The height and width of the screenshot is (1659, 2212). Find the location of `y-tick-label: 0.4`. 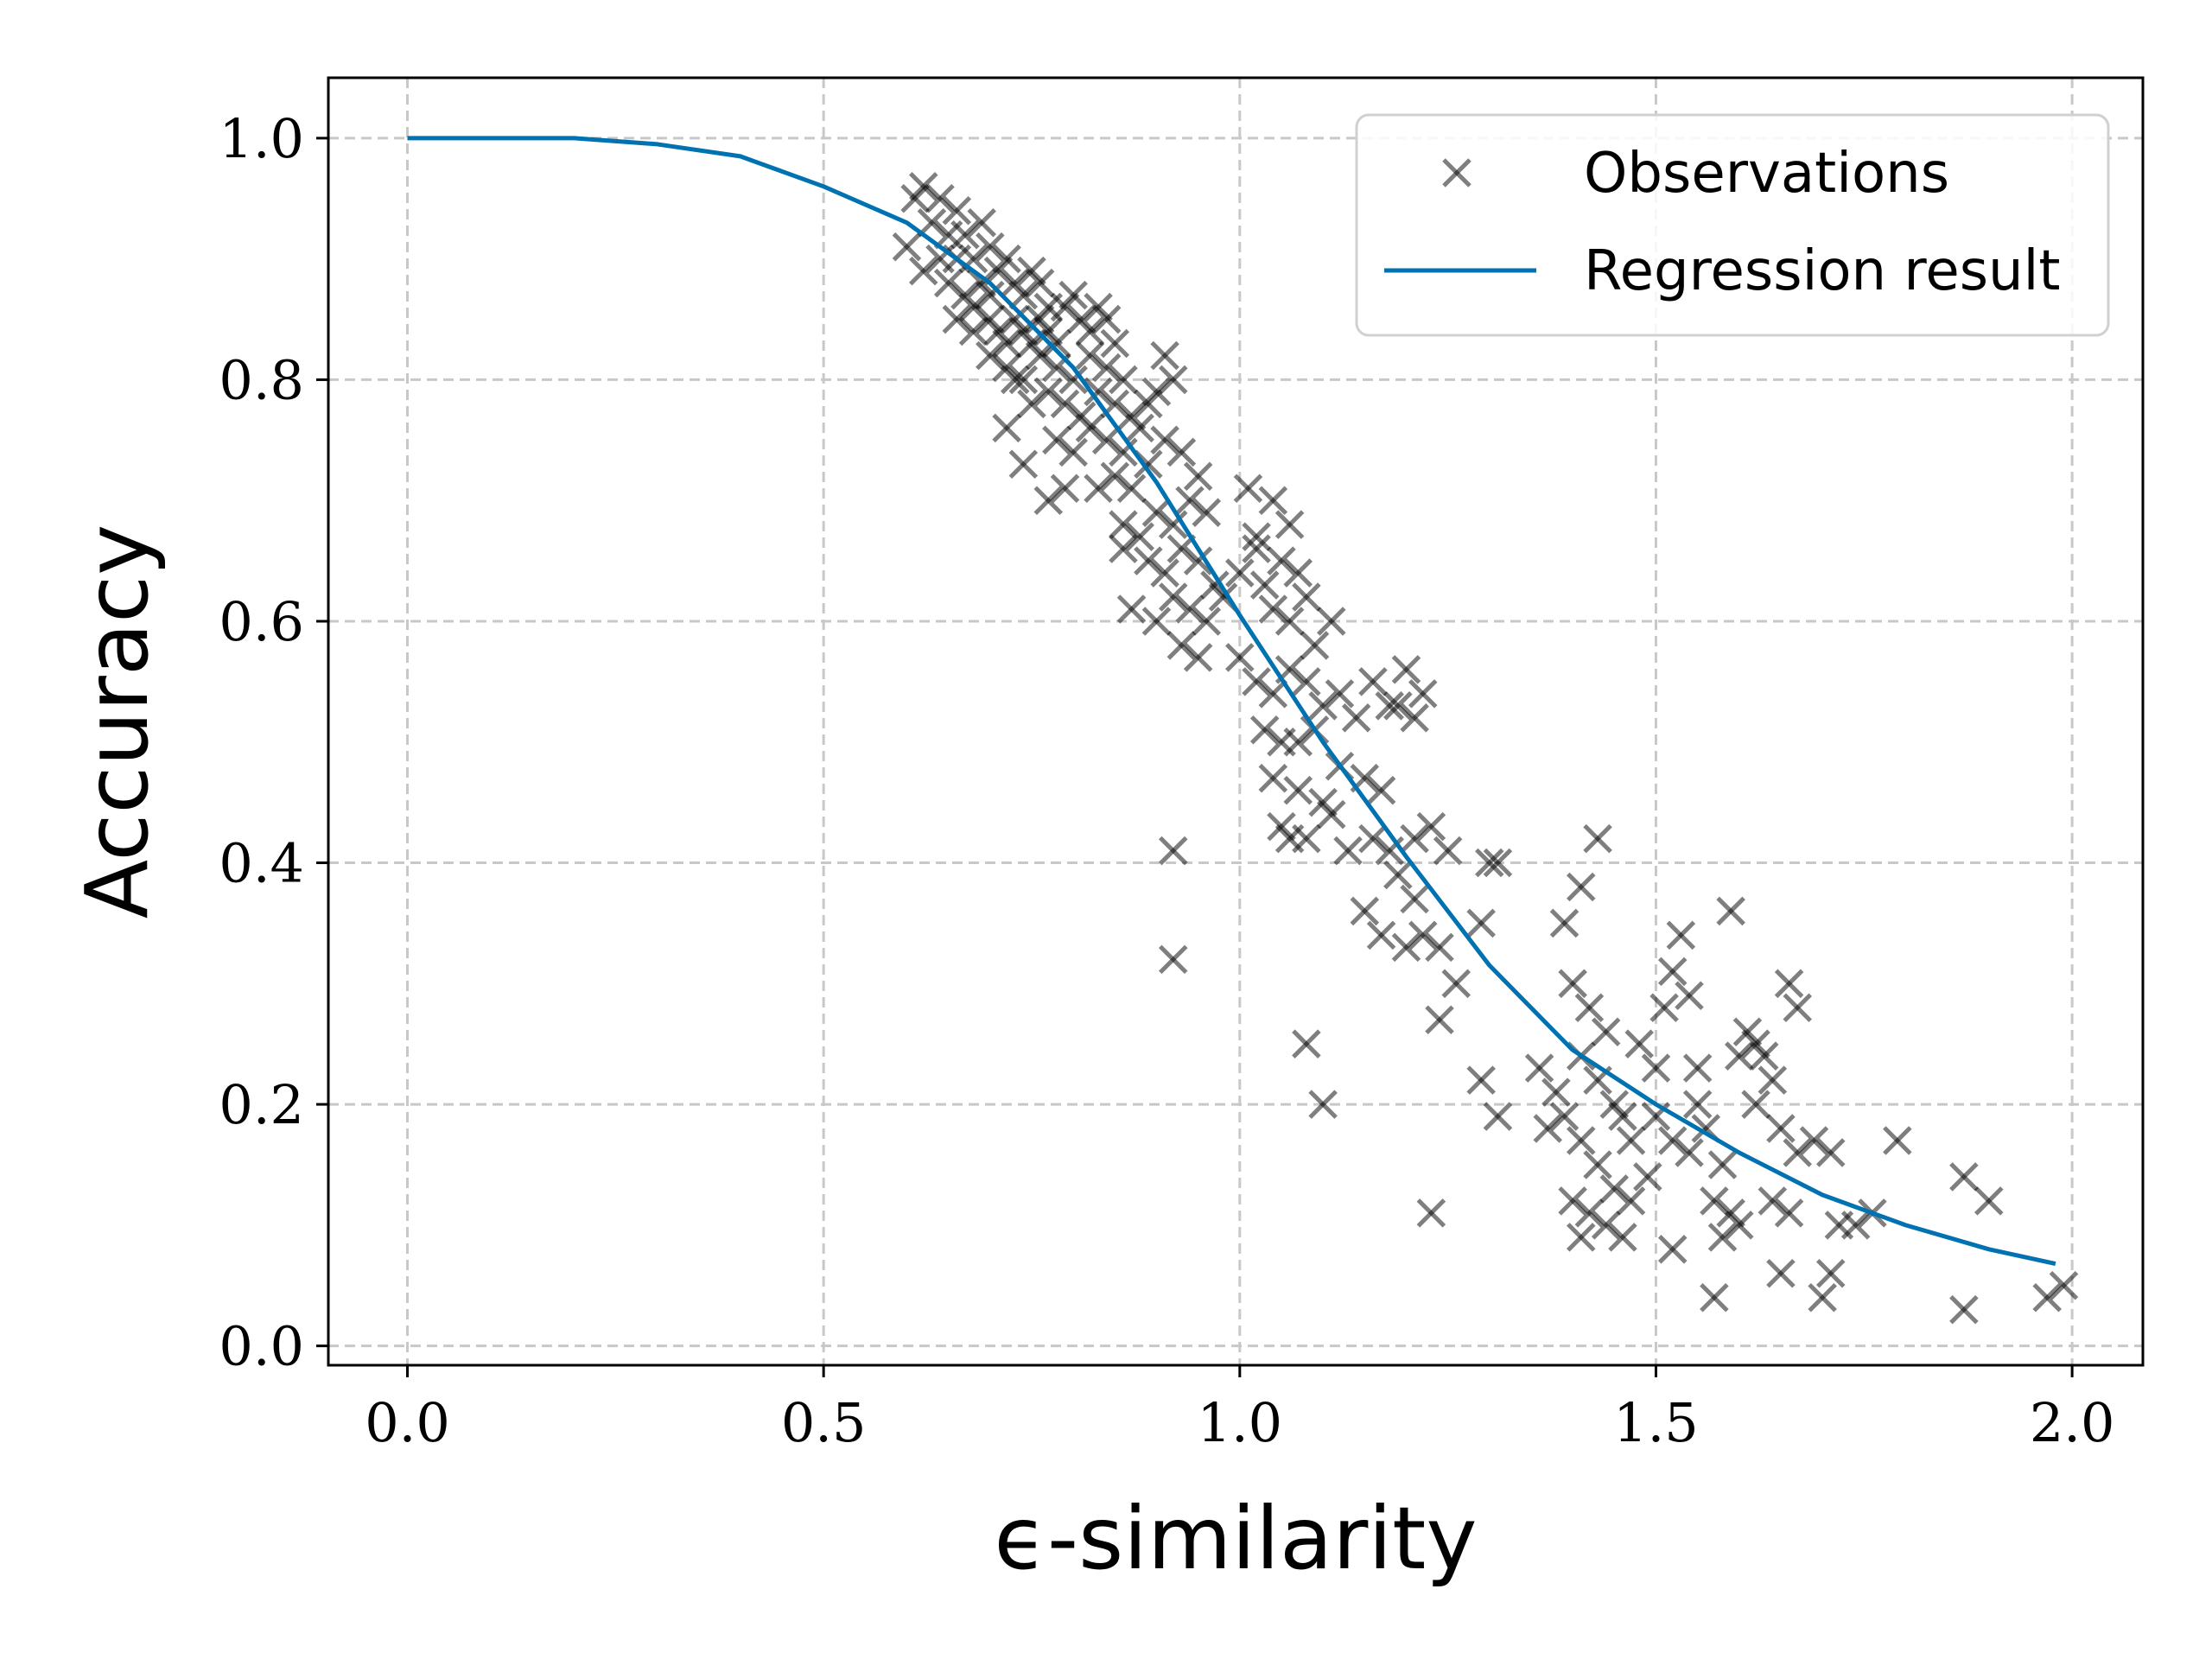

y-tick-label: 0.4 is located at coordinates (261, 863).